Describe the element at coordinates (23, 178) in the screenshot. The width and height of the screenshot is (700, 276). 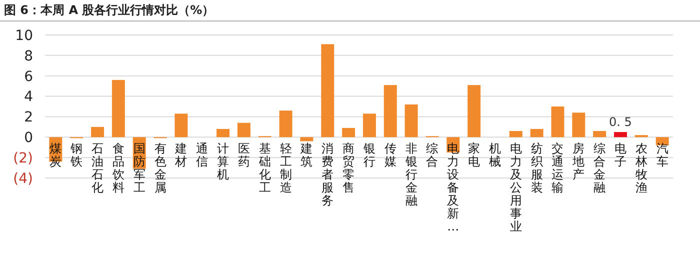
I see `y-tick-label: (4)` at that location.